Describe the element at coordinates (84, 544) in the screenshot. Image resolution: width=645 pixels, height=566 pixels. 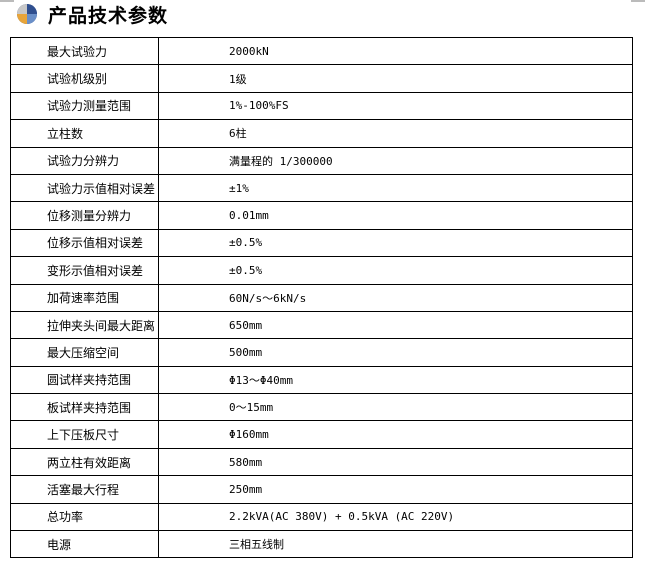
I see `spec-label: 电源` at that location.